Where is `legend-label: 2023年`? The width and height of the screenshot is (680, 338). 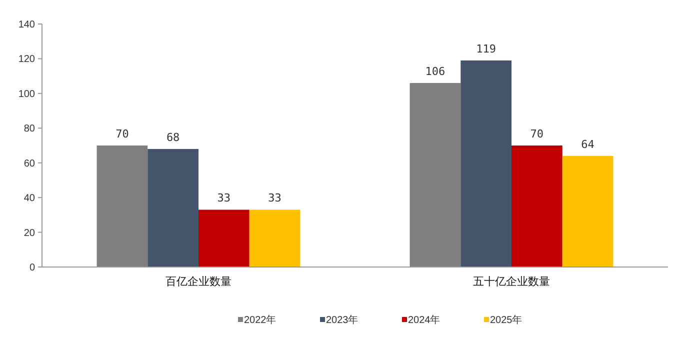
legend-label: 2023年 is located at coordinates (342, 320).